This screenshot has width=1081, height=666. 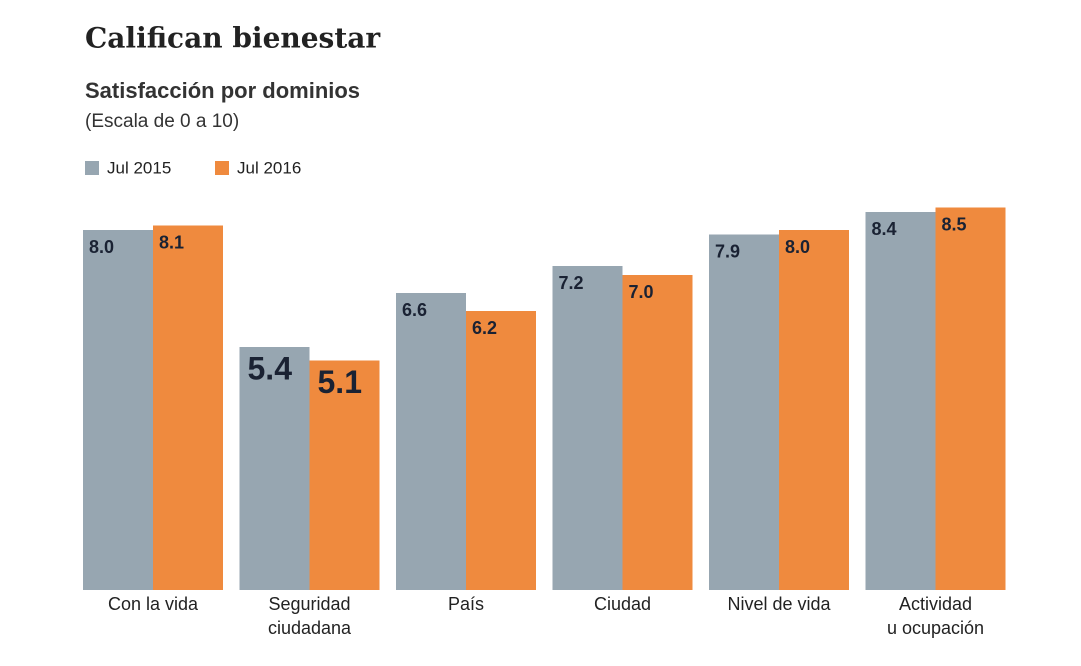 What do you see at coordinates (414, 310) in the screenshot?
I see `value-label: 6.6` at bounding box center [414, 310].